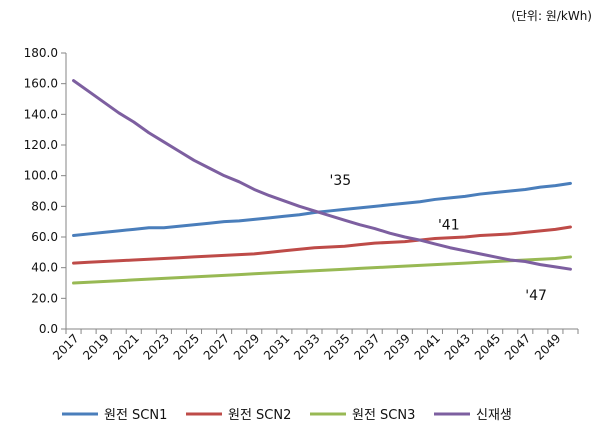 The image size is (600, 433). I want to click on x-tick-label: 2043, so click(457, 346).